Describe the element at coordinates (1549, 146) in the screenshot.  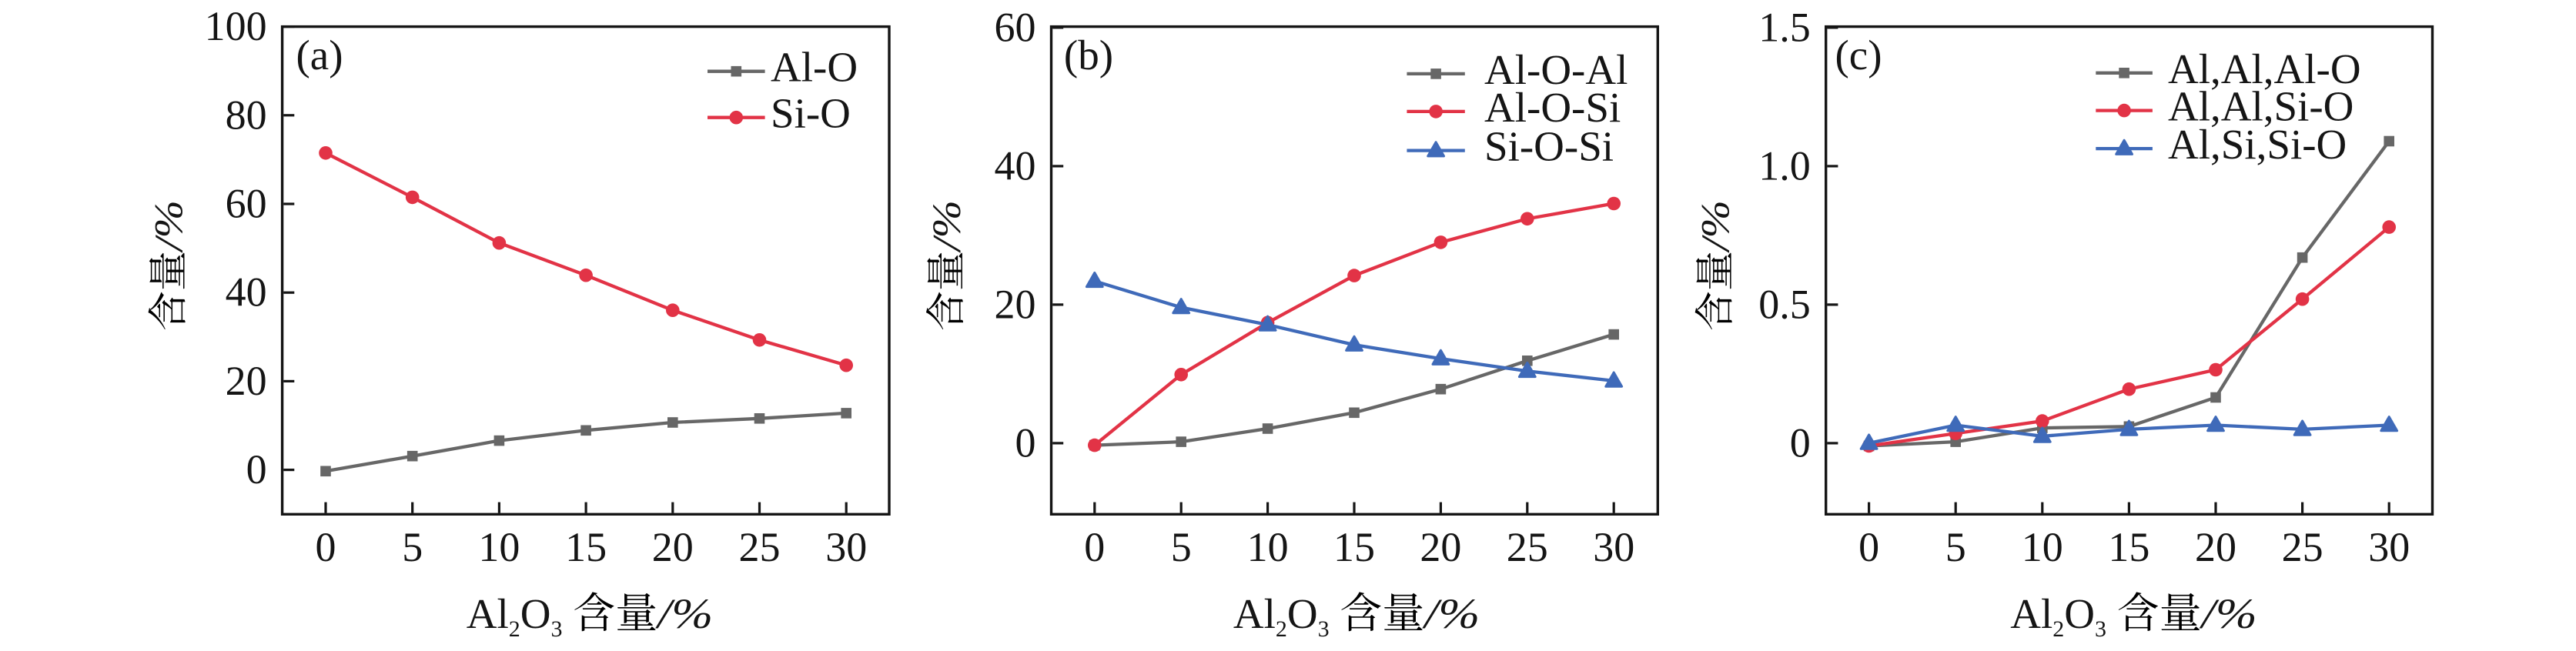
I see `svg-text: Si-O-Si` at that location.